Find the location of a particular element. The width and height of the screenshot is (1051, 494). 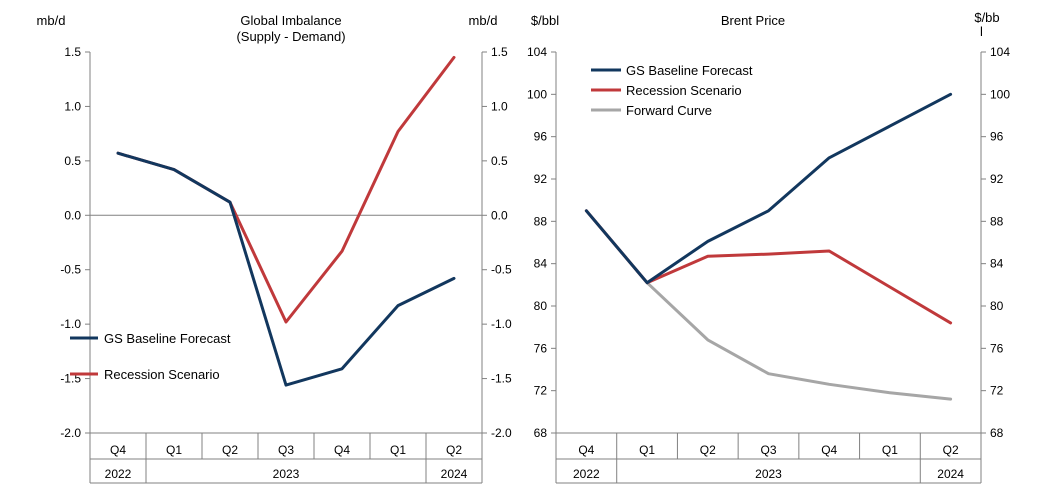

chart2-y-tick-label-right: 68 is located at coordinates (997, 433).